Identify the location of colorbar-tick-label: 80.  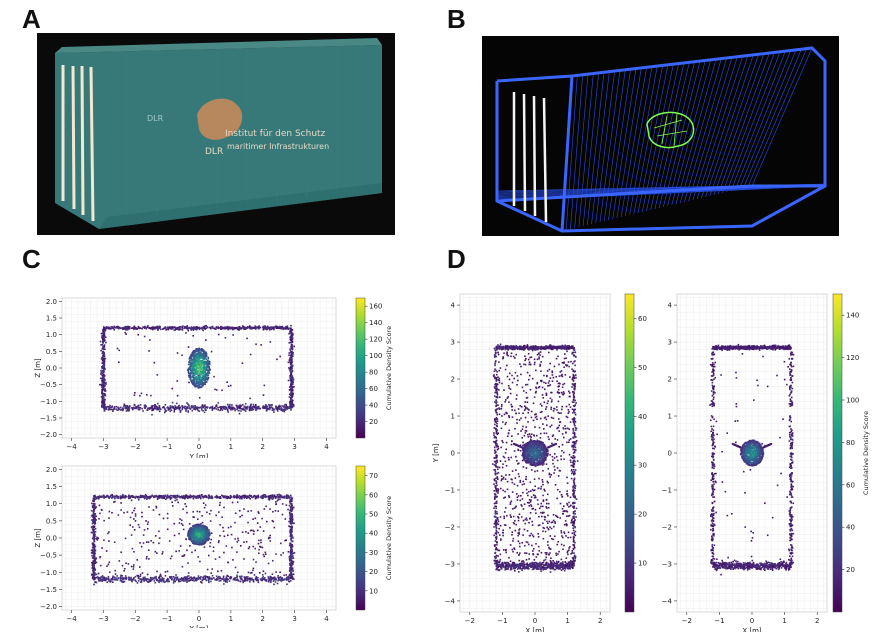
(373, 373).